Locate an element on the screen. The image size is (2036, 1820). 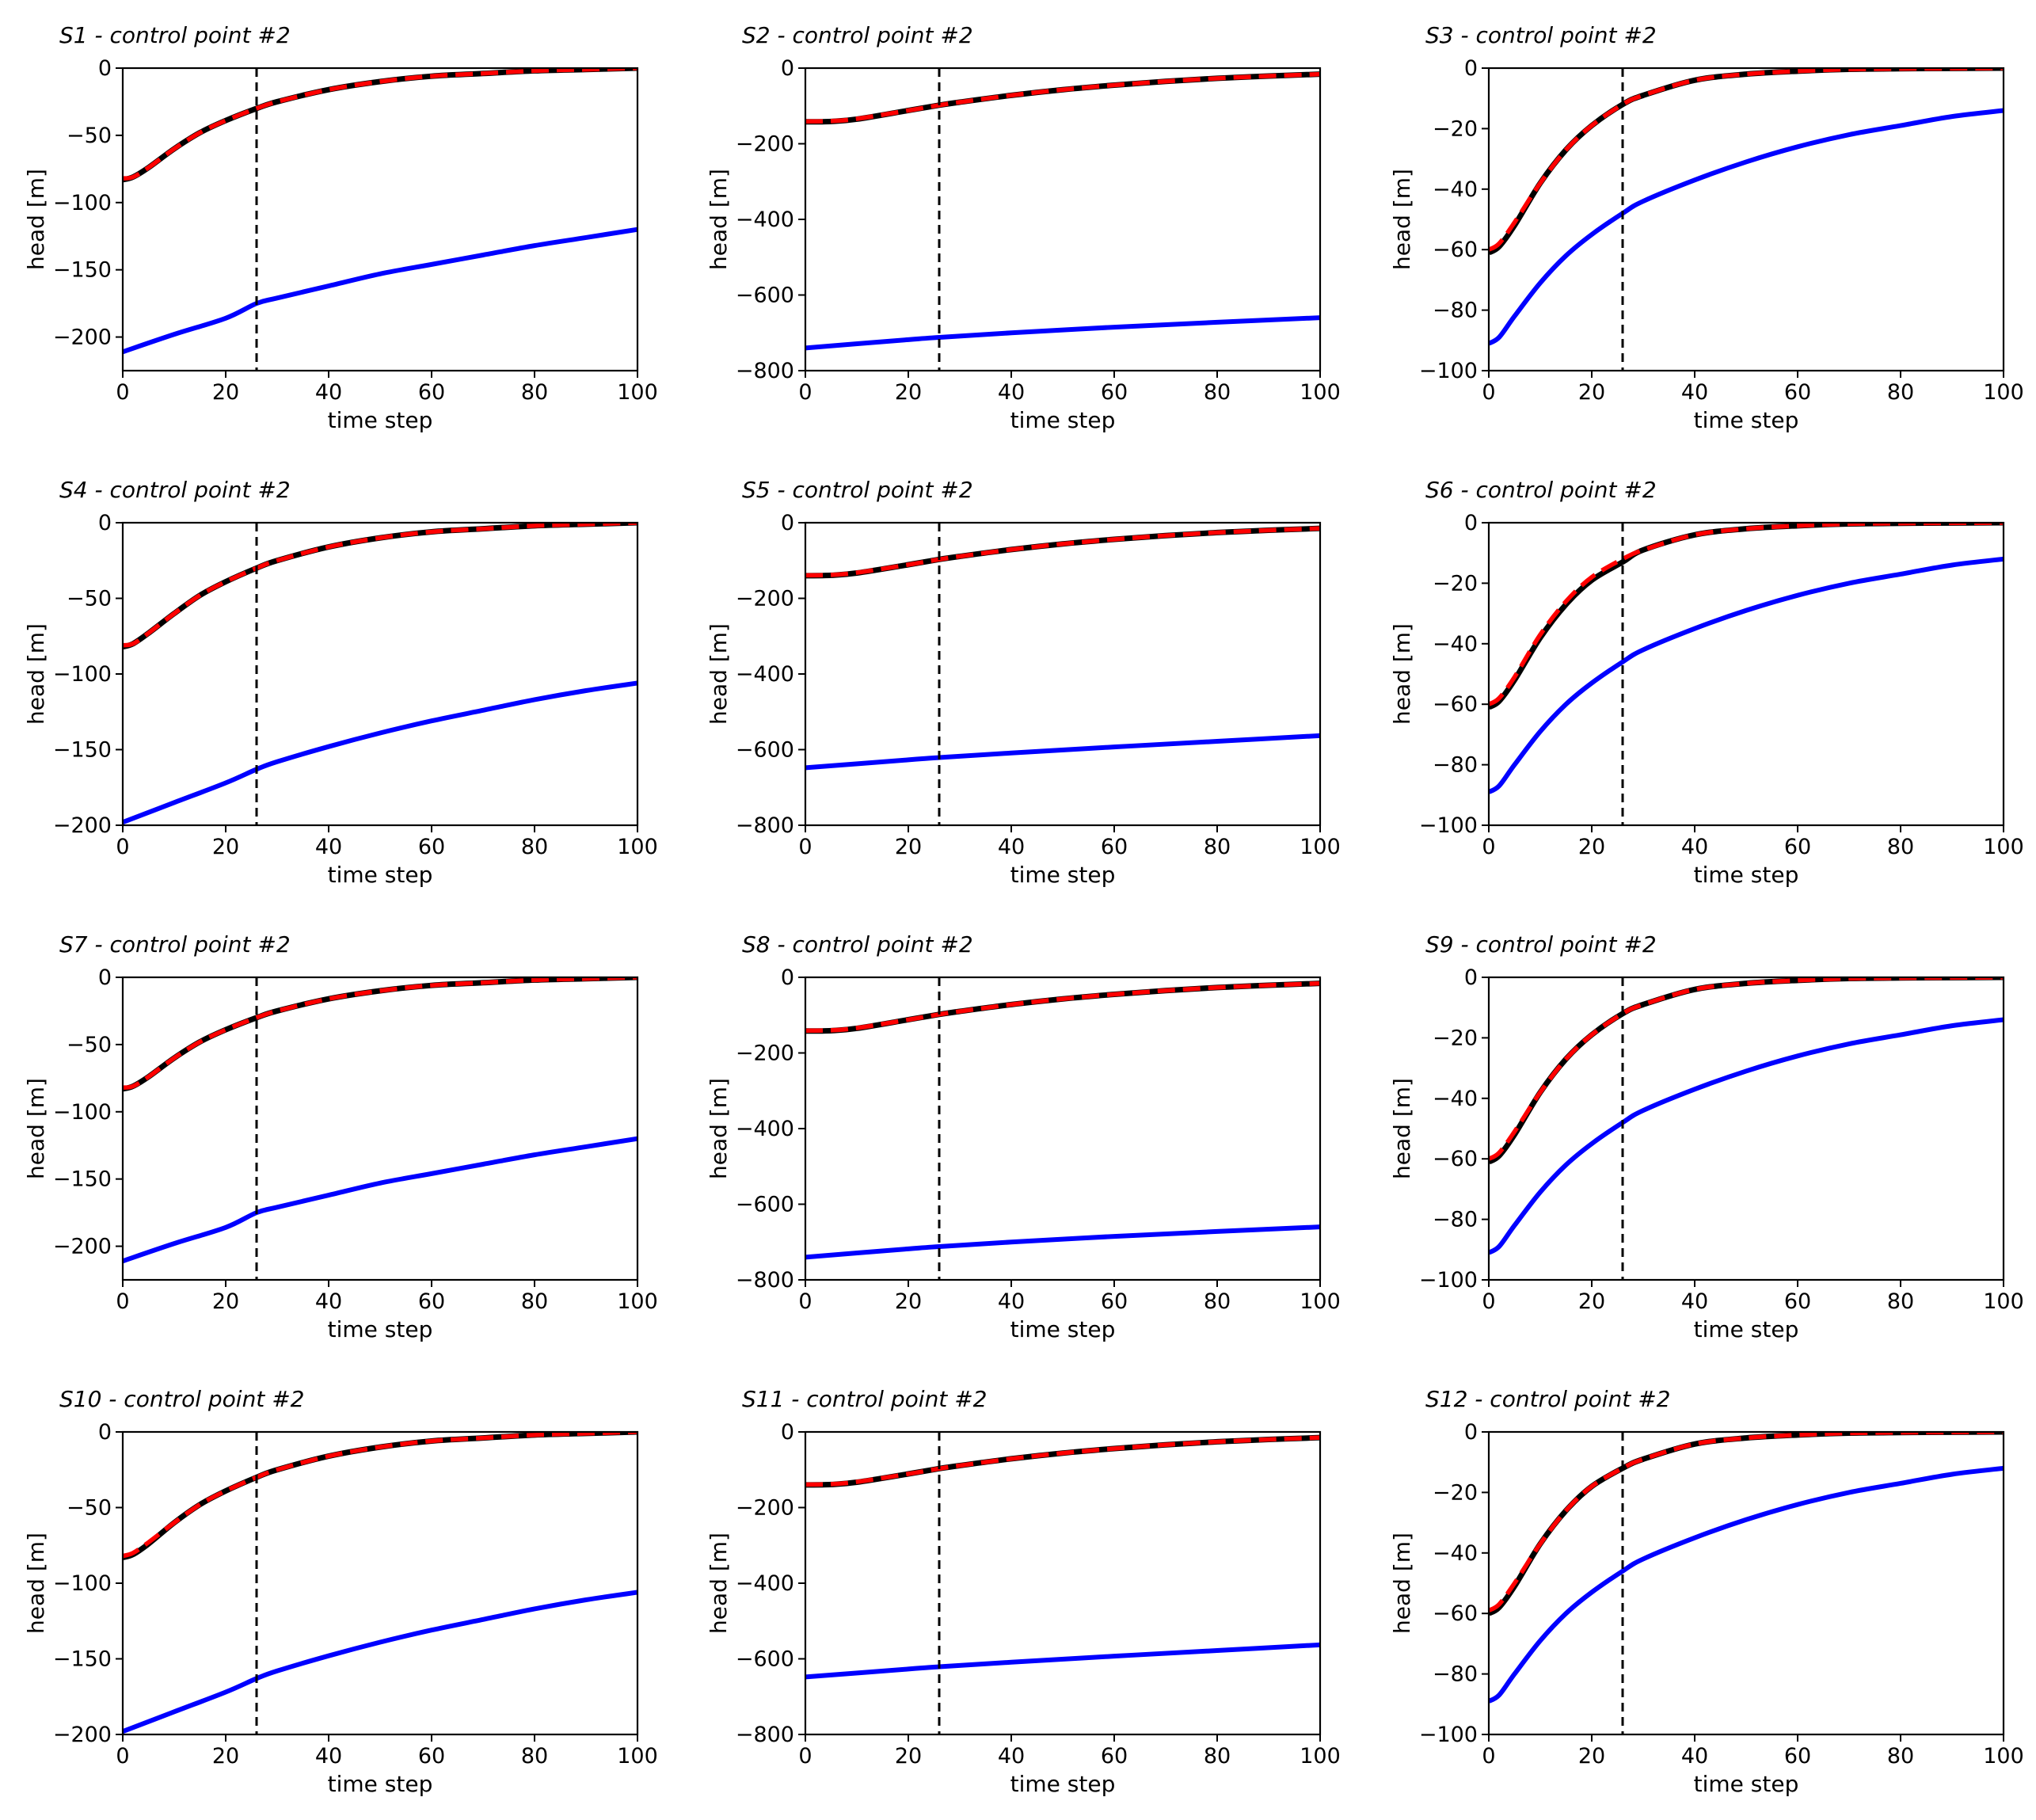
chart-title: S4 - control point #2 is located at coordinates (175, 490).